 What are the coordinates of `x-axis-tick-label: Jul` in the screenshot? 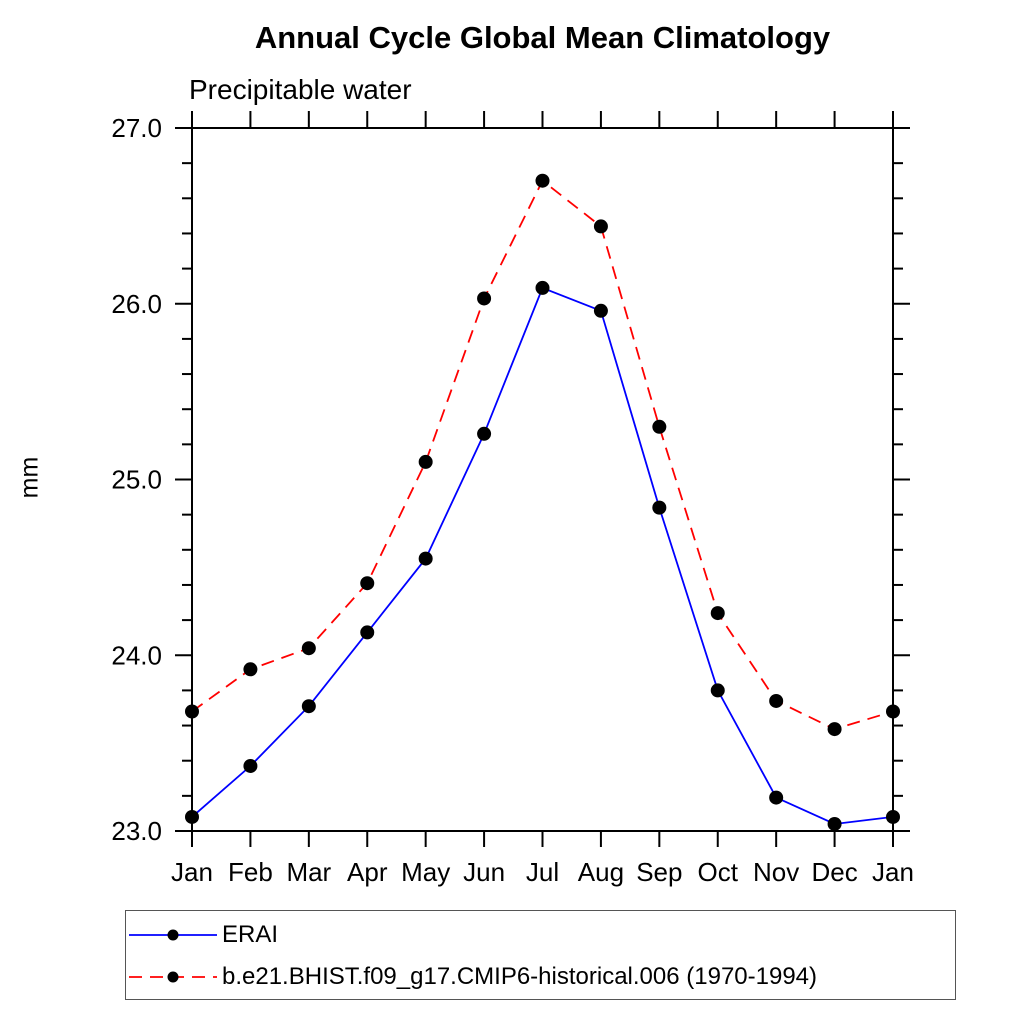 It's located at (542, 872).